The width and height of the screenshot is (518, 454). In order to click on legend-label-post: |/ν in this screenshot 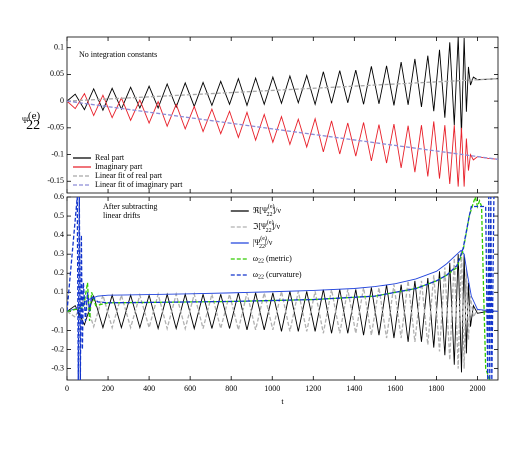, I will do `click(269, 242)`.